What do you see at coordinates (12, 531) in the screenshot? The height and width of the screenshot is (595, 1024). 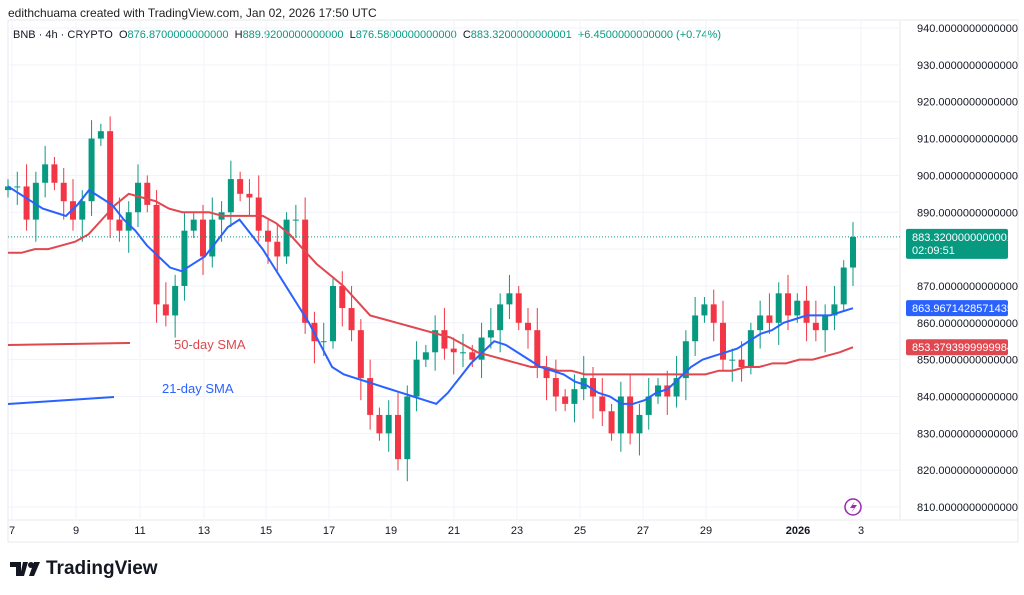 I see `time-tick-label: 7` at bounding box center [12, 531].